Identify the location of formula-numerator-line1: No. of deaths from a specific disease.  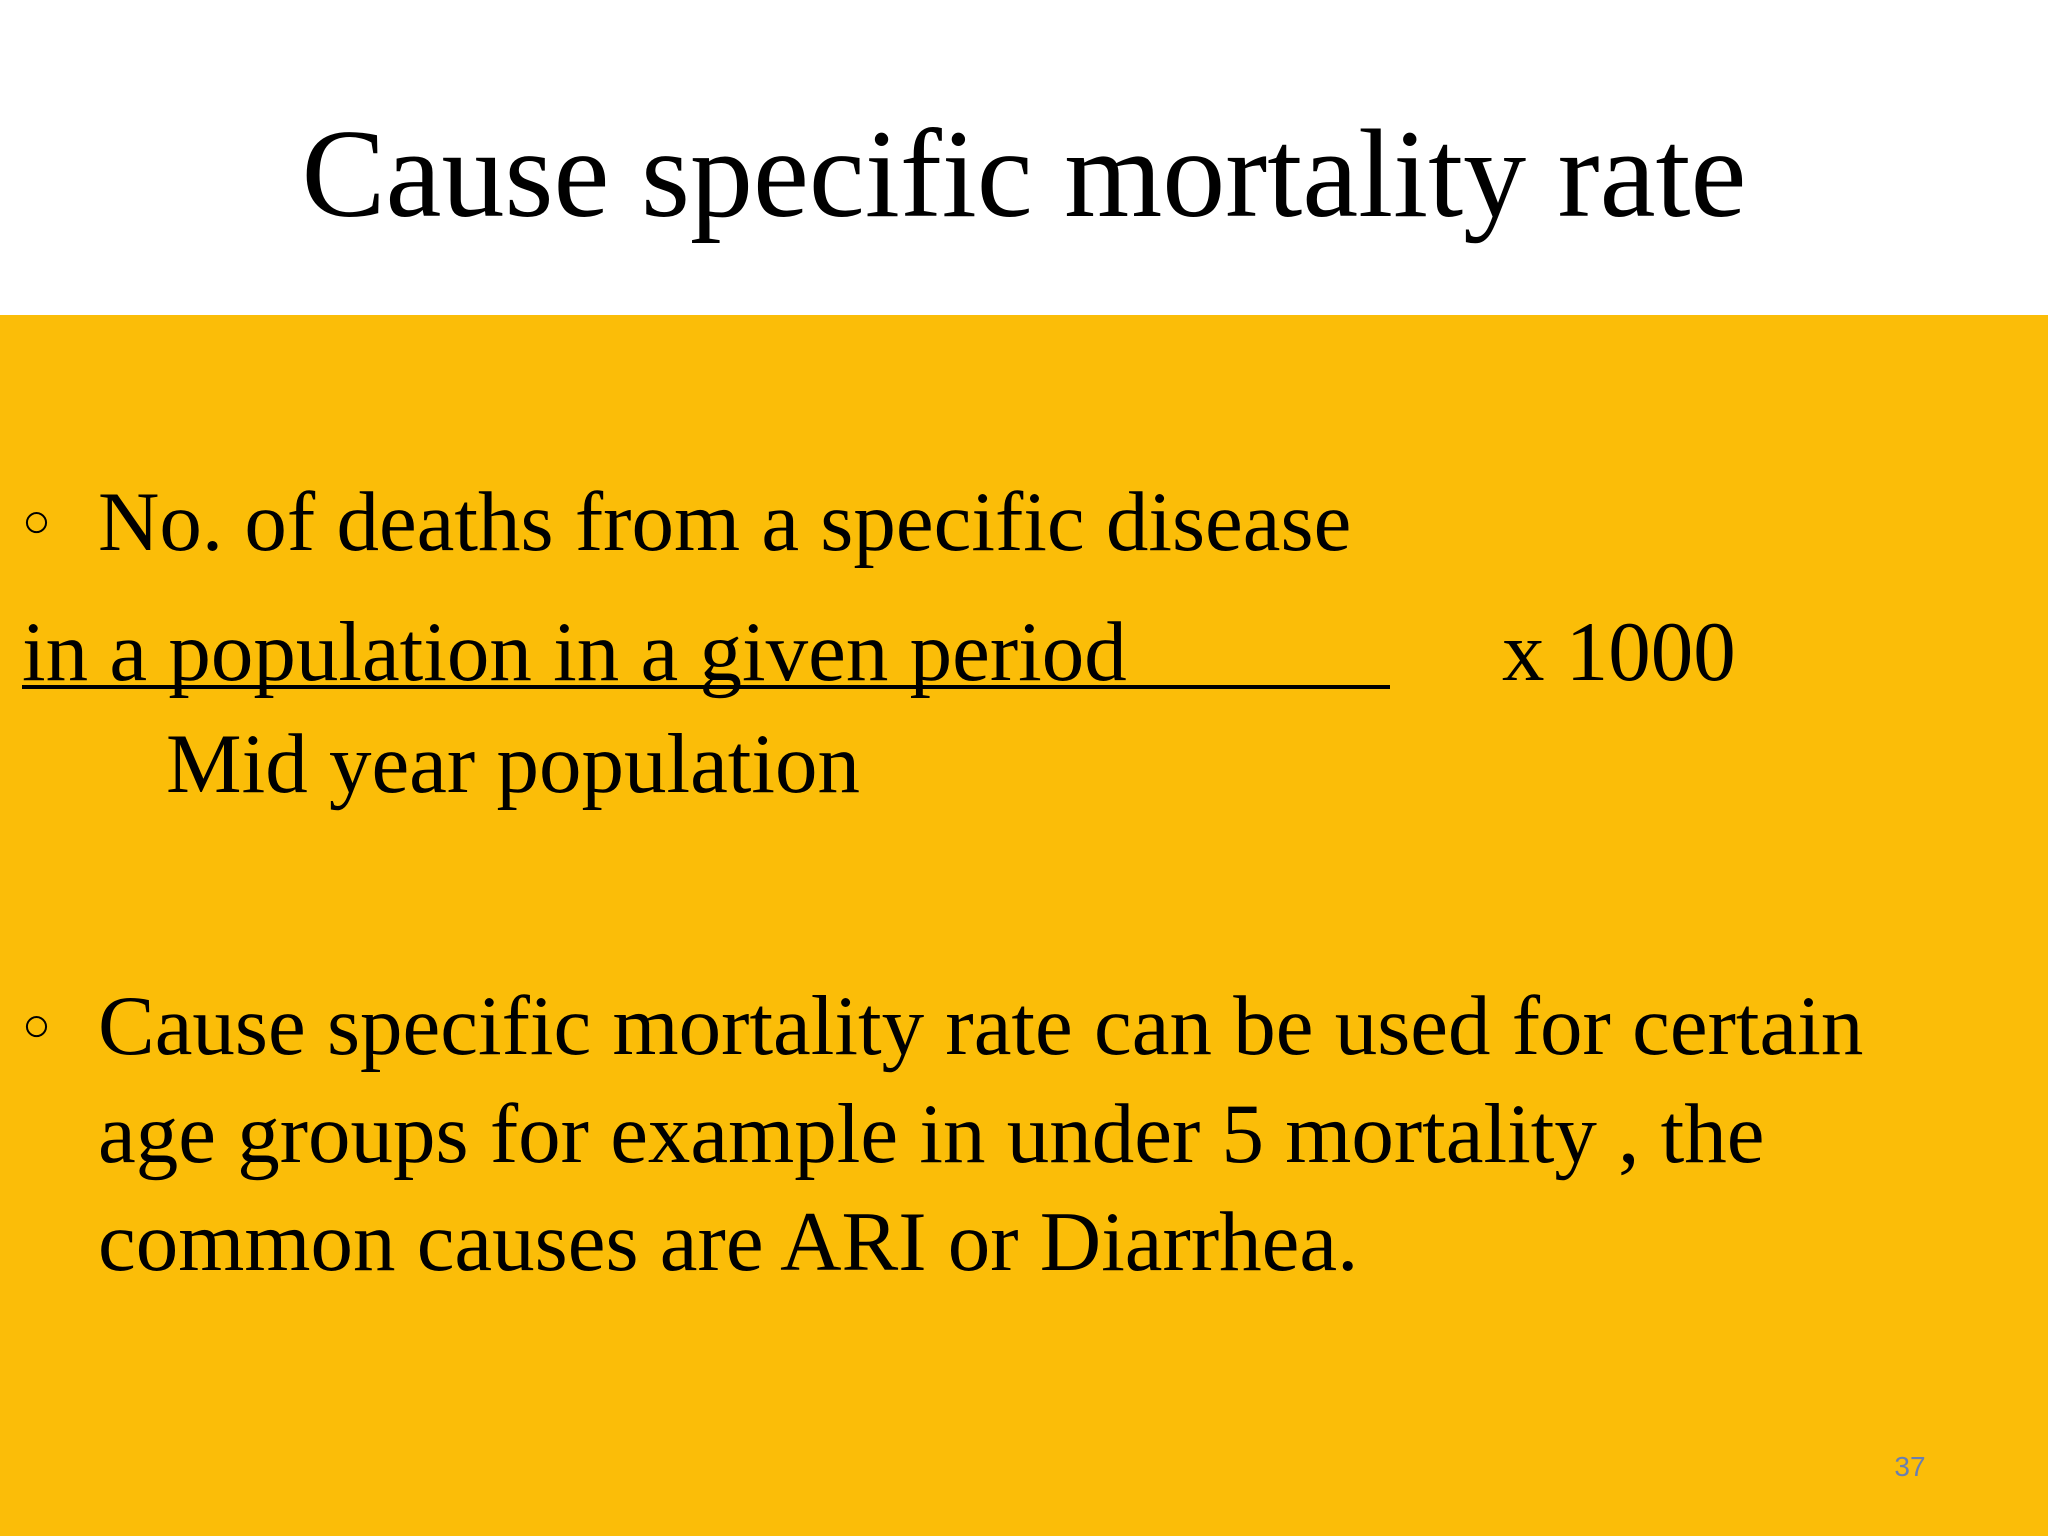
(725, 522).